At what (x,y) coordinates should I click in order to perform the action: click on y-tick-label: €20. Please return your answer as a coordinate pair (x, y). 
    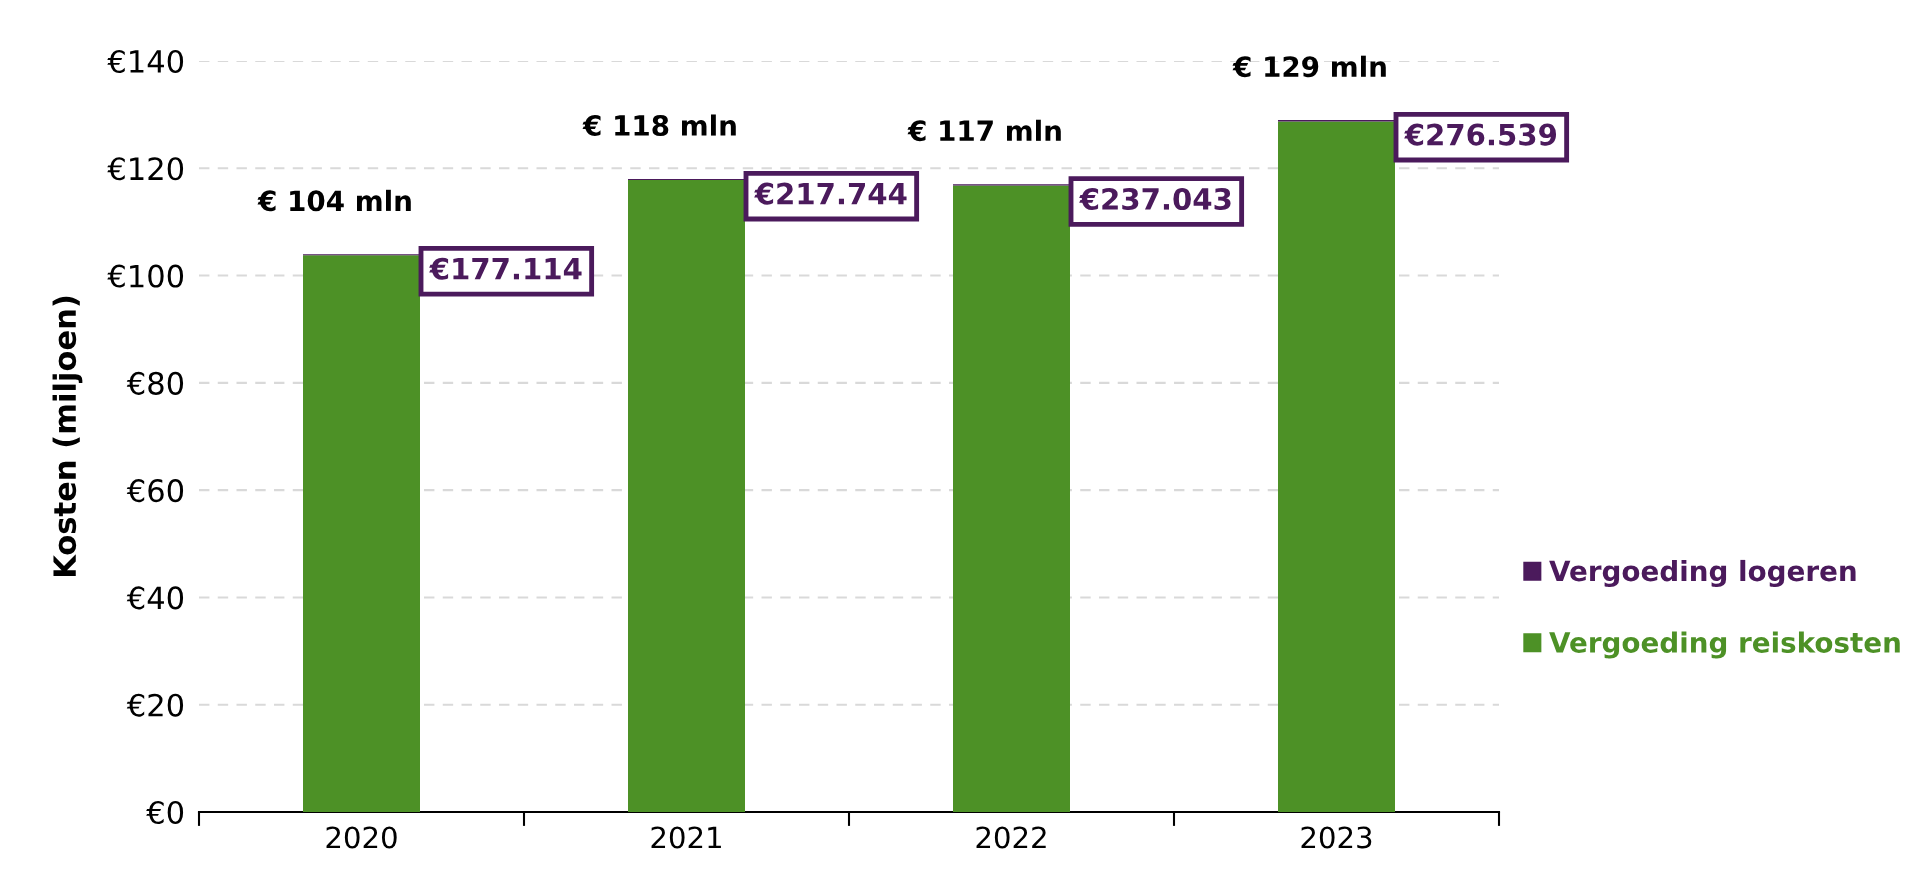
    Looking at the image, I should click on (155, 705).